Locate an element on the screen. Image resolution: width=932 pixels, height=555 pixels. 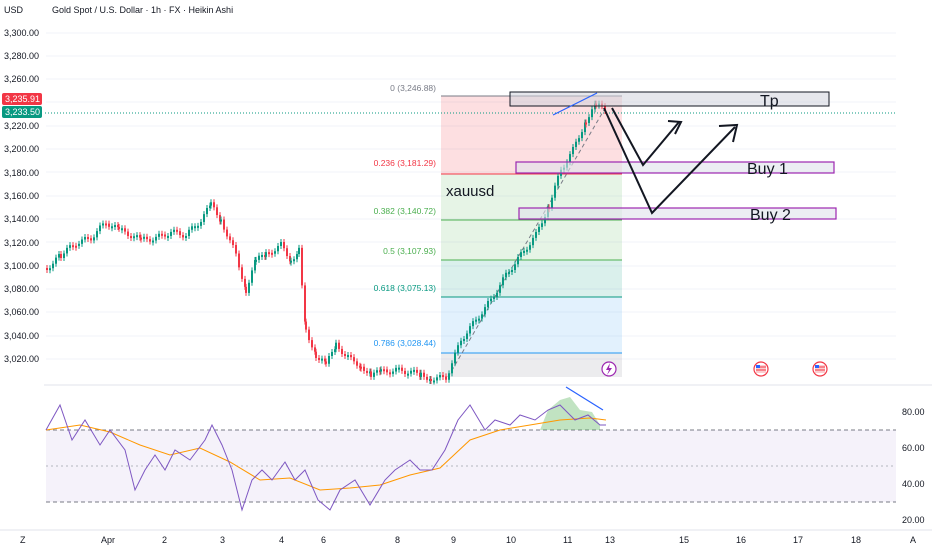
price-label: 3,120.00 is located at coordinates (21, 243).